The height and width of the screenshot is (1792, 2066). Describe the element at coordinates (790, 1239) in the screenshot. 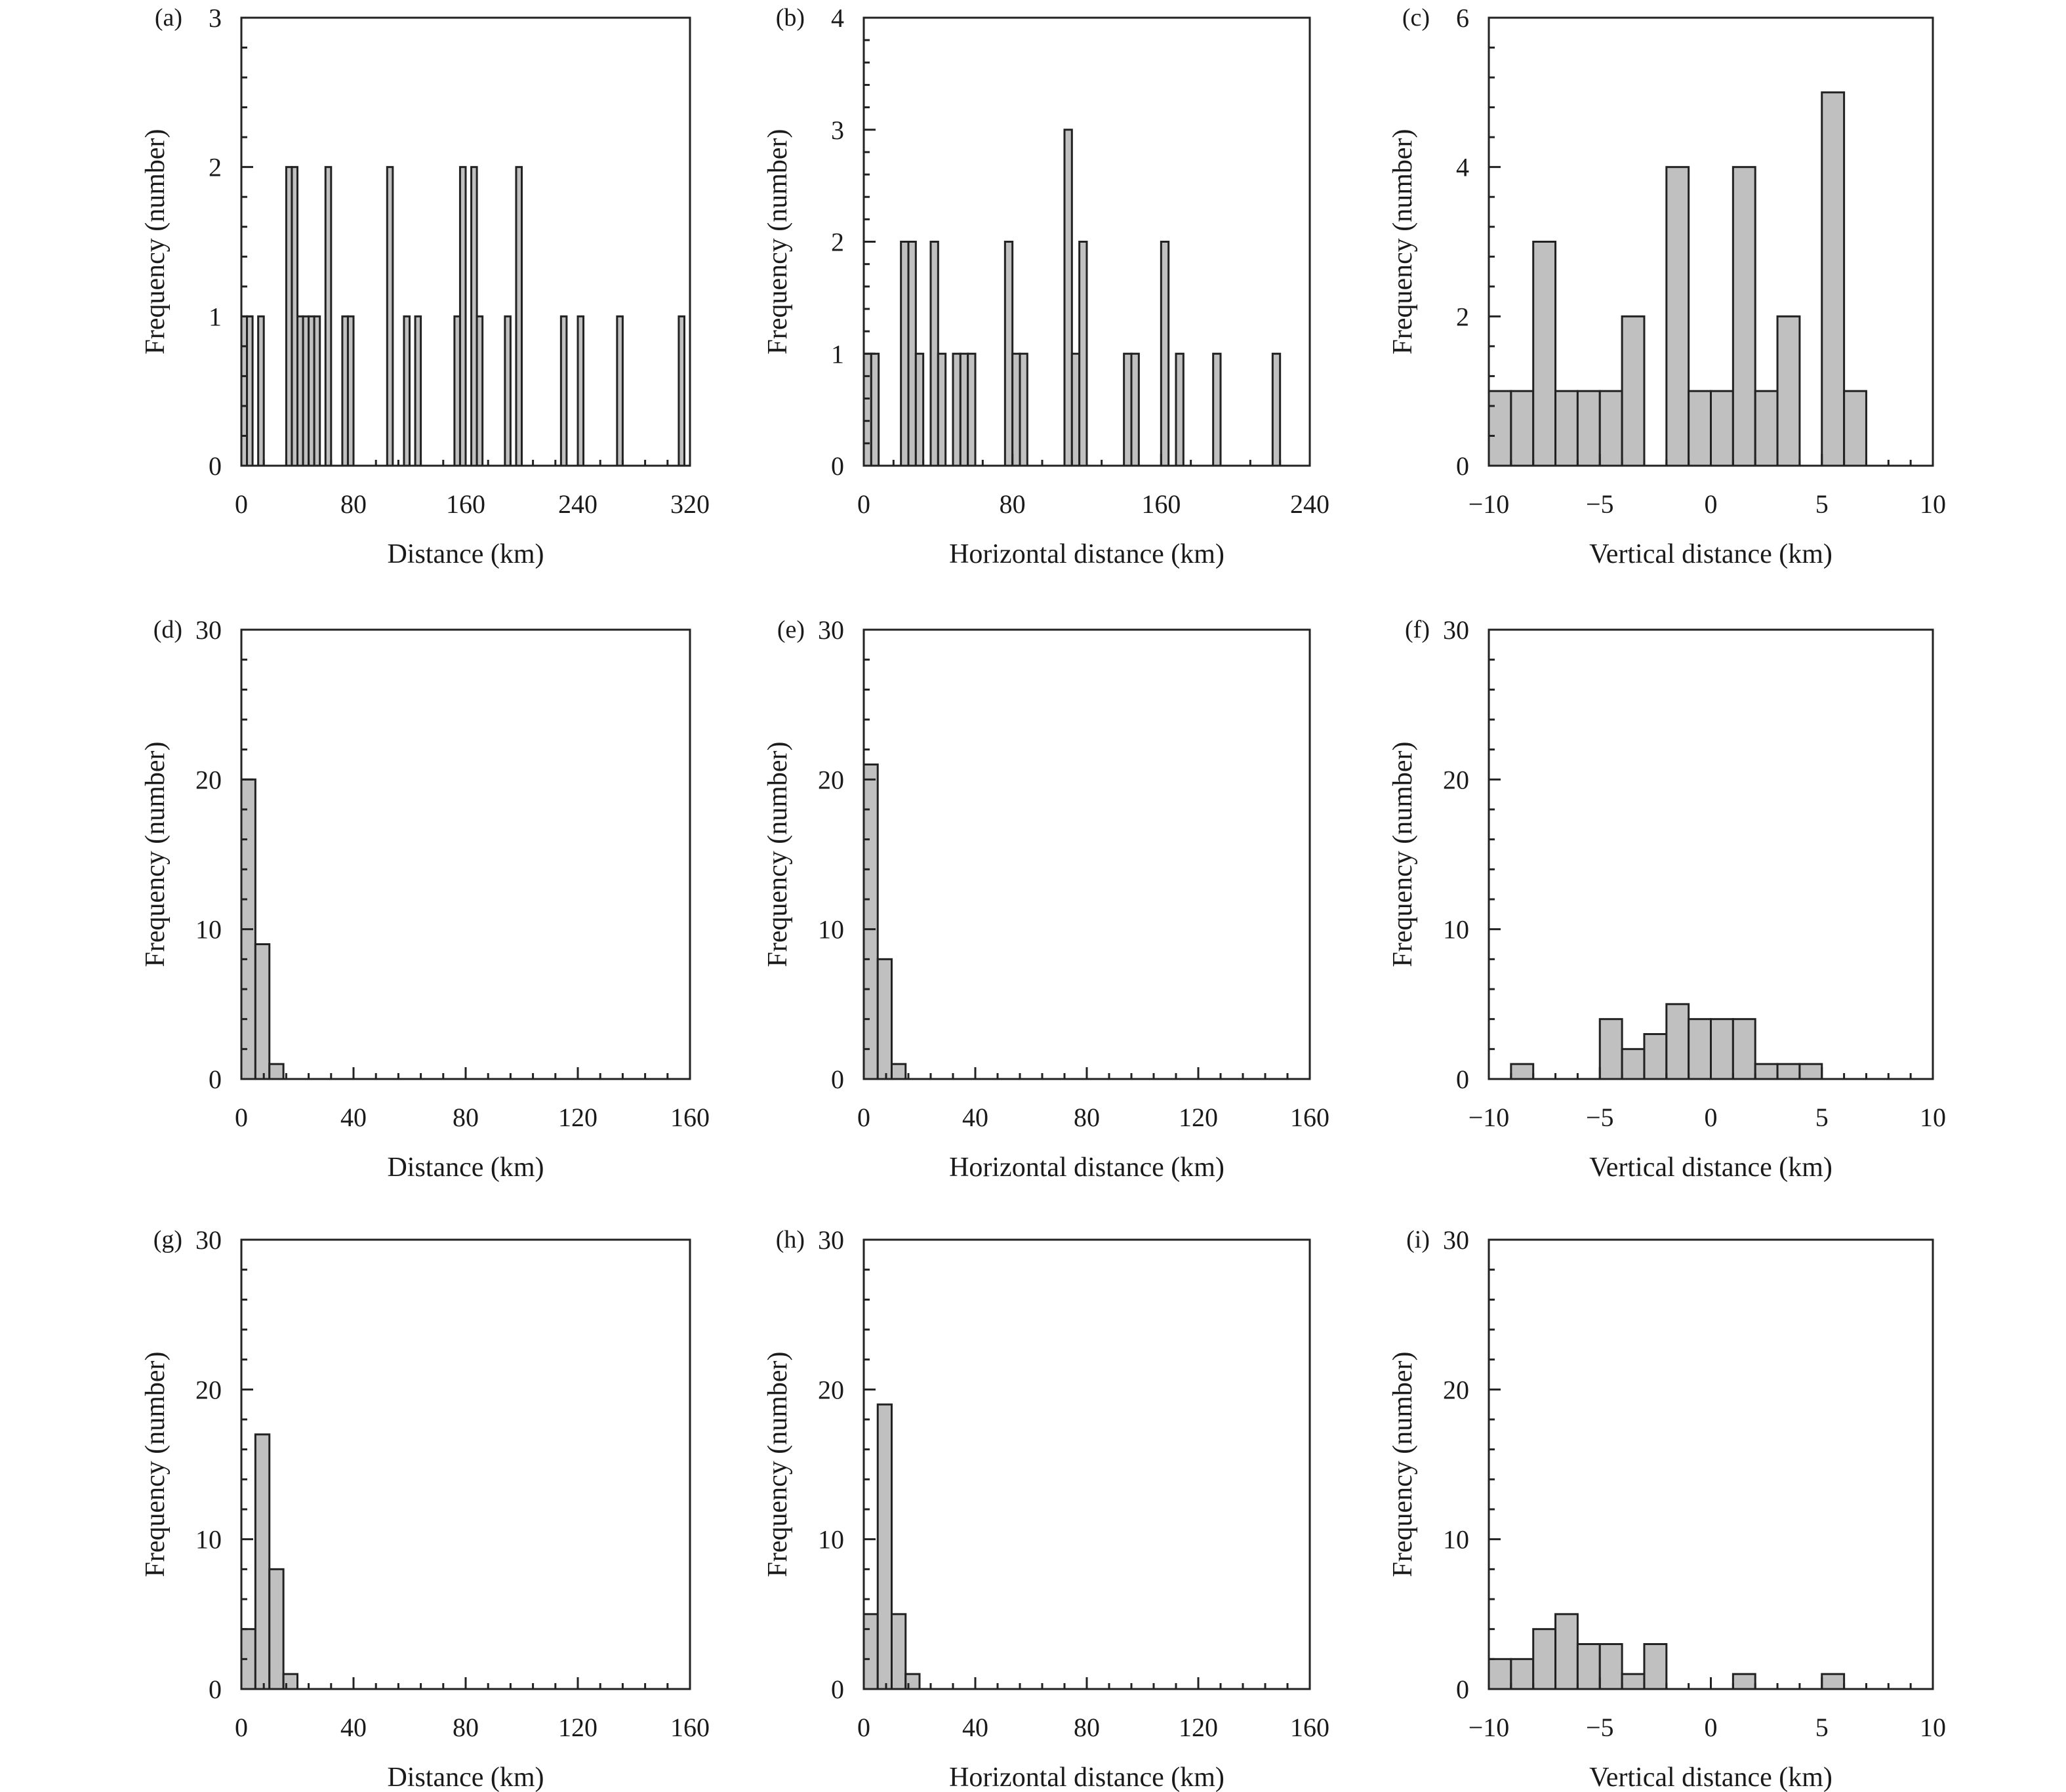

I see `panel-tag: (h)` at that location.